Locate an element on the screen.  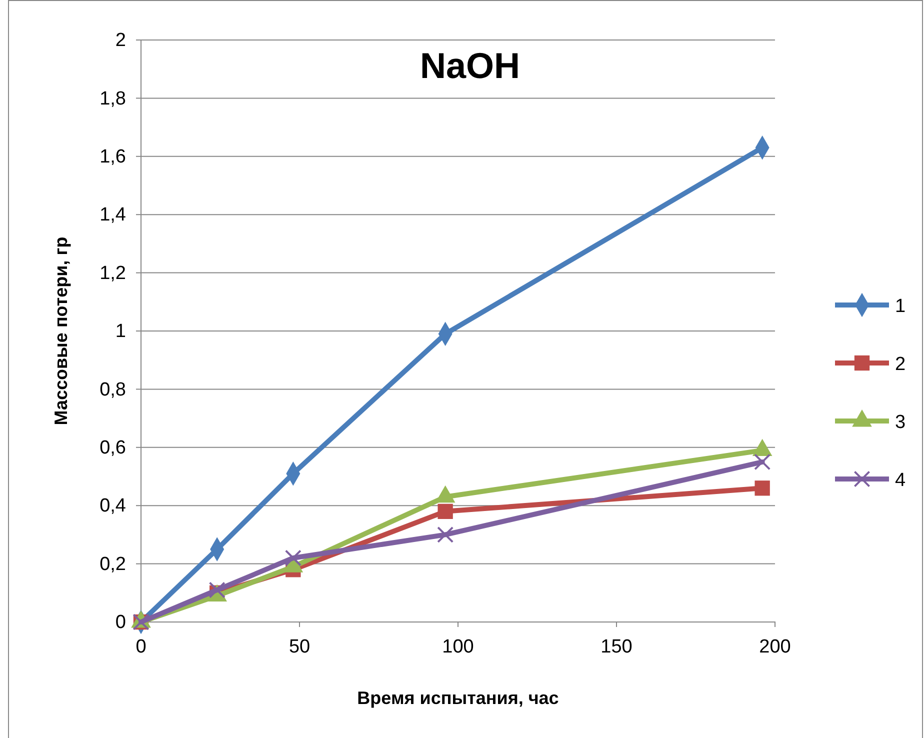
y-tick-label: 1,4 is located at coordinates (113, 215).